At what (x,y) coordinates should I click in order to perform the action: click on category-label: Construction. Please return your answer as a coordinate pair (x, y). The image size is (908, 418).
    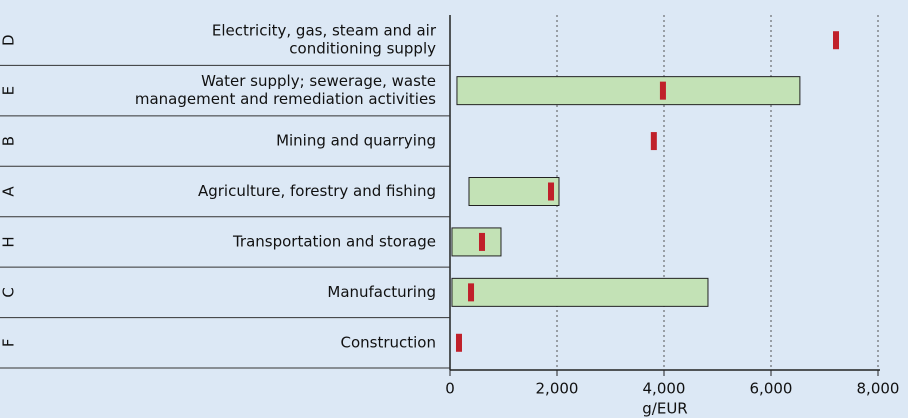
    Looking at the image, I should click on (388, 342).